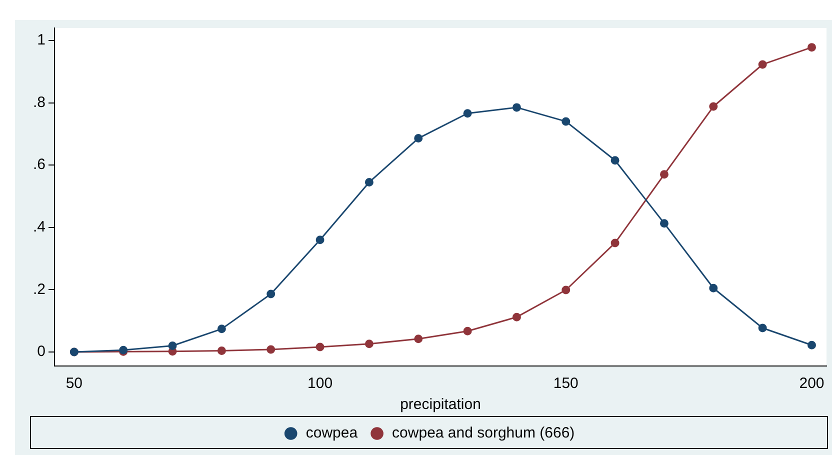 The height and width of the screenshot is (455, 832). What do you see at coordinates (41, 40) in the screenshot?
I see `y-tick-label: 1` at bounding box center [41, 40].